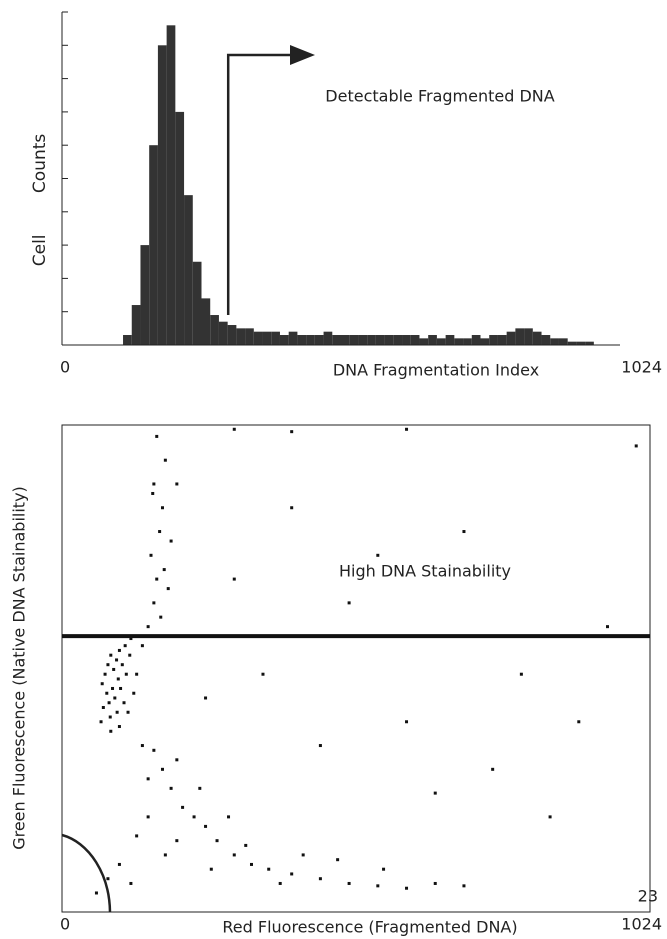 Image resolution: width=667 pixels, height=939 pixels. I want to click on gate-arrow, so click(270, 180).